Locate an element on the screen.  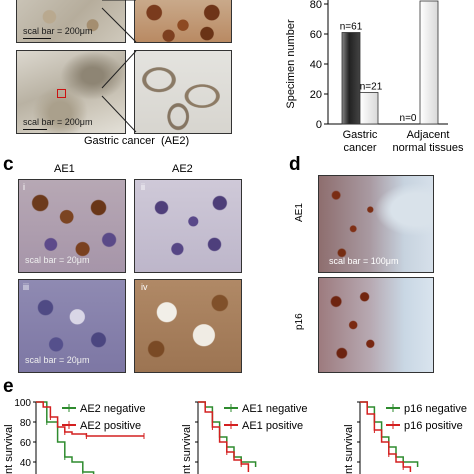
panel-c-image-i: i scal bar = 20μm is located at coordinates (72, 226).